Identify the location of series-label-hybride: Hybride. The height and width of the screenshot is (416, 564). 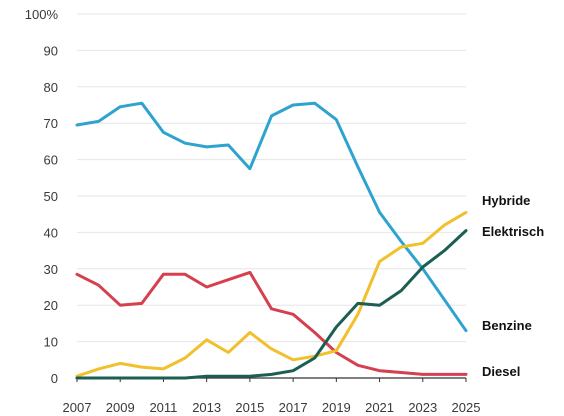
(506, 200).